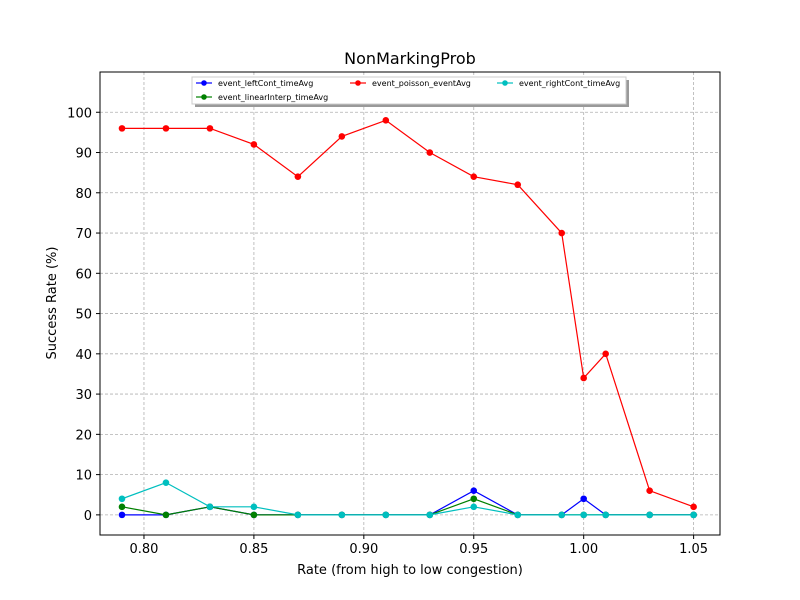 This screenshot has height=600, width=800. Describe the element at coordinates (83, 395) in the screenshot. I see `y-tick-label: 30` at that location.